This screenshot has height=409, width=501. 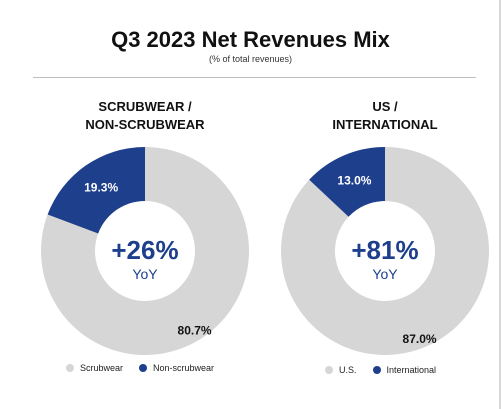 I want to click on center-growth-value: +81%, so click(x=384, y=250).